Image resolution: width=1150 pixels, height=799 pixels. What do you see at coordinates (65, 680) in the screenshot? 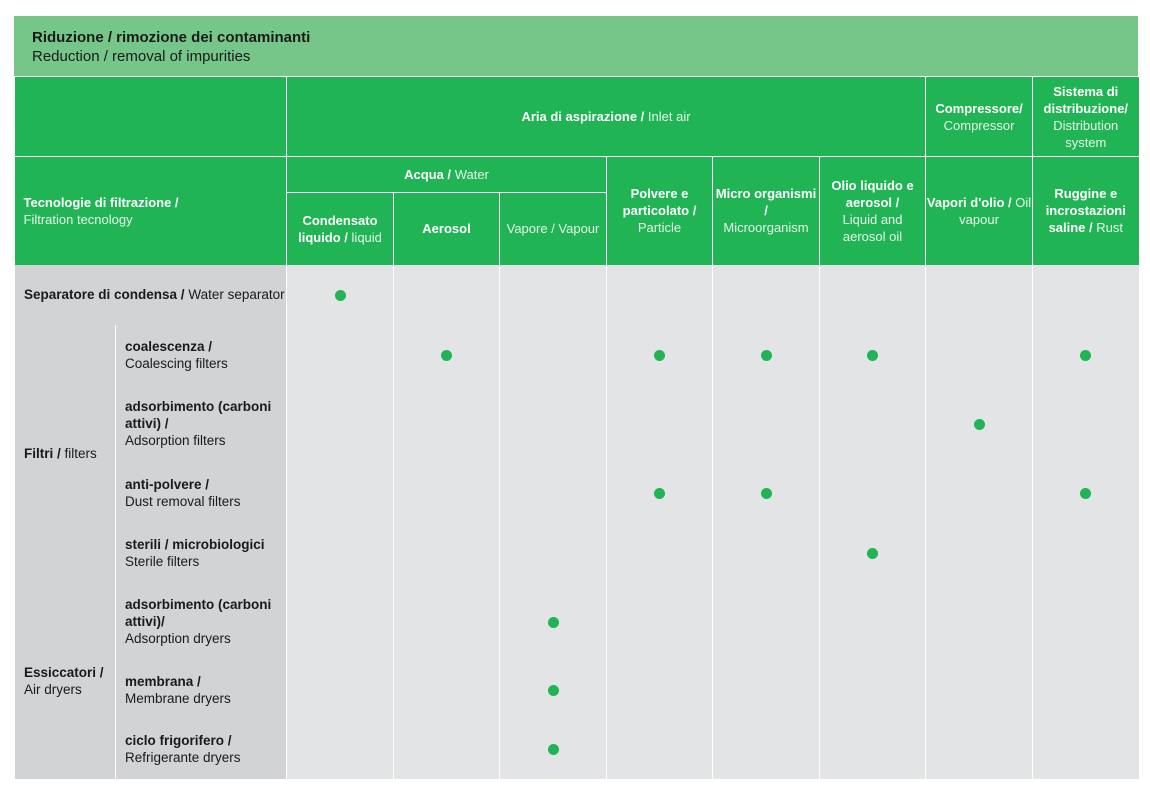
I see `group-label-dryers: Essiccatori / Air dryers` at bounding box center [65, 680].